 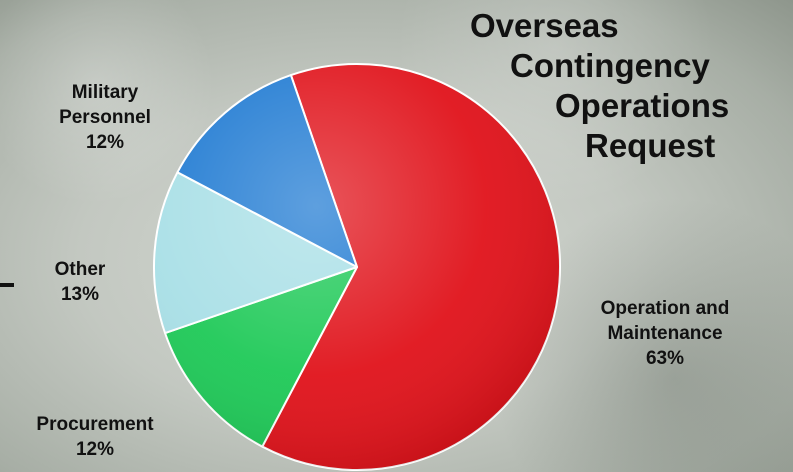 I want to click on title-line-4: Request, so click(x=650, y=145).